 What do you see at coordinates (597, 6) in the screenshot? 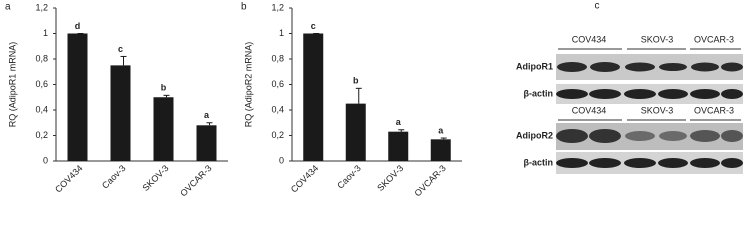
I see `panel-label: c` at bounding box center [597, 6].